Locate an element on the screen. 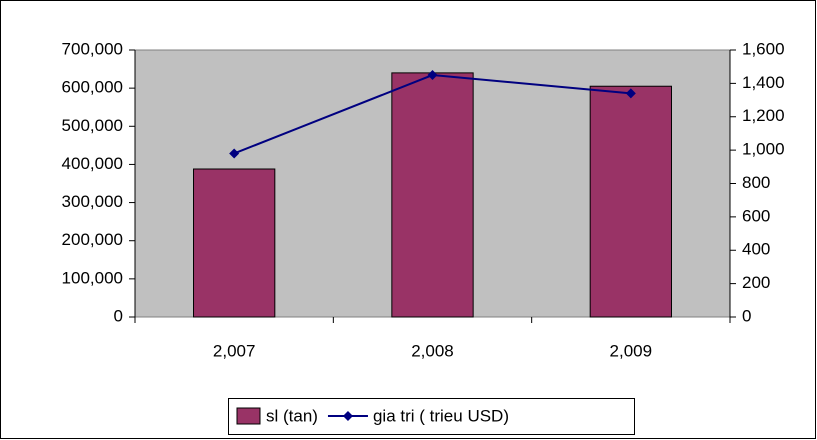 This screenshot has height=440, width=817. y2-tick-label: 600 is located at coordinates (756, 215).